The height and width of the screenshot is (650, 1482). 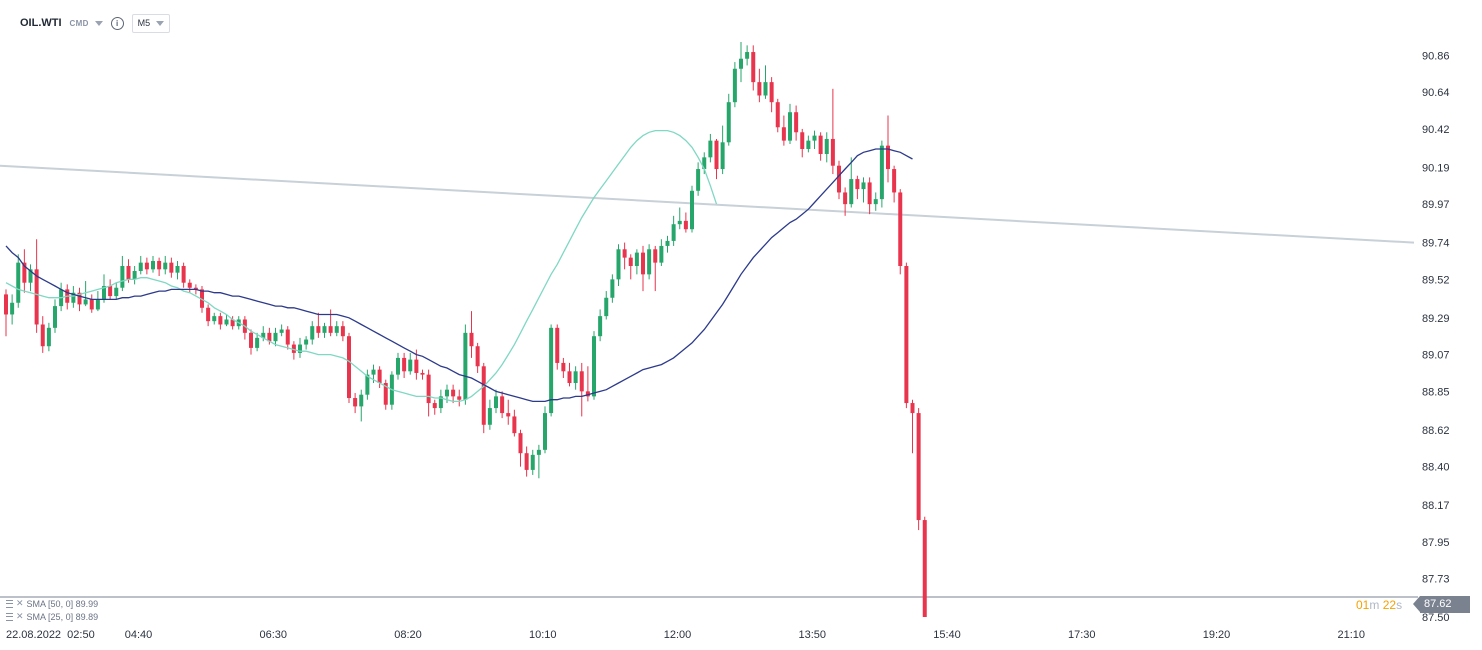 I want to click on close-icon: ✕, so click(x=20, y=603).